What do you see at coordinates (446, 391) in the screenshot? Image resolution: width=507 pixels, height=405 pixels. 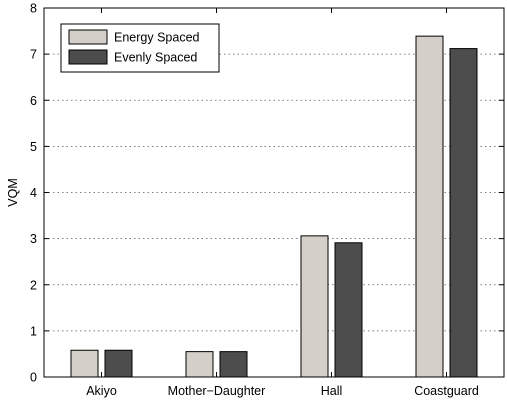 I see `x-tick-label: Coastguard` at bounding box center [446, 391].